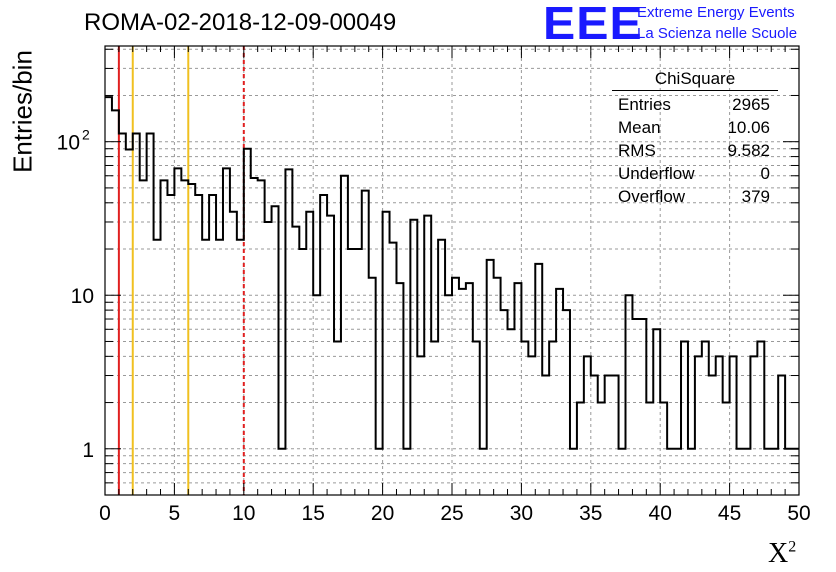 This screenshot has height=572, width=836. What do you see at coordinates (593, 24) in the screenshot?
I see `eee-logo: EEE` at bounding box center [593, 24].